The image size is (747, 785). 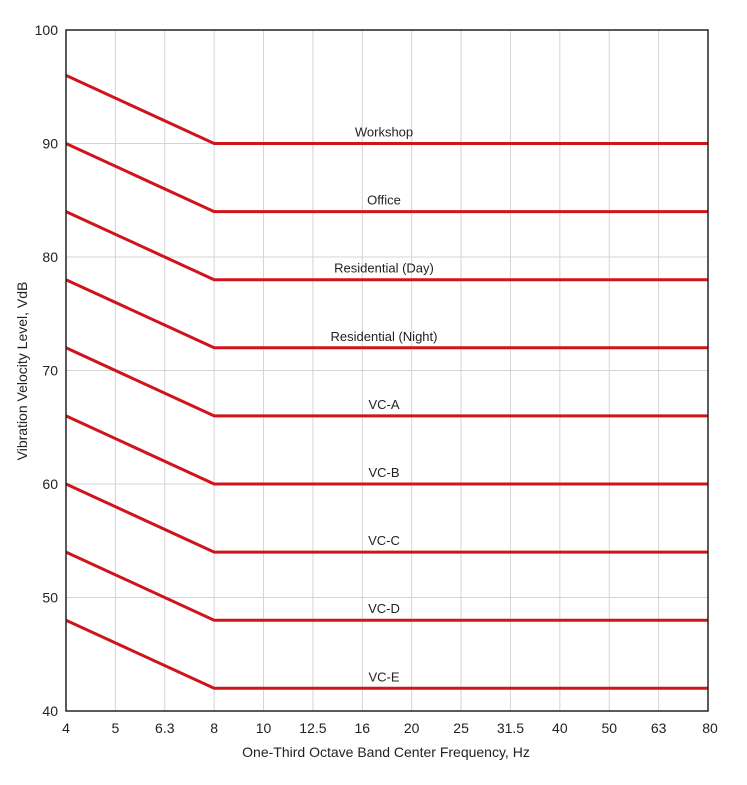 I want to click on x-tick-label: 40, so click(x=560, y=728).